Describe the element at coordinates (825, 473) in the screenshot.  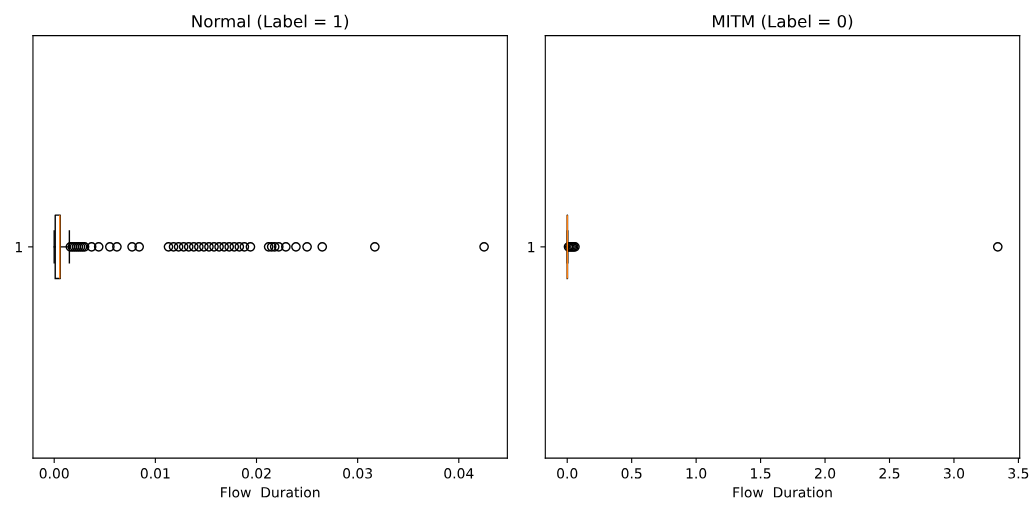
I see `x-tick-label: 2.0` at that location.